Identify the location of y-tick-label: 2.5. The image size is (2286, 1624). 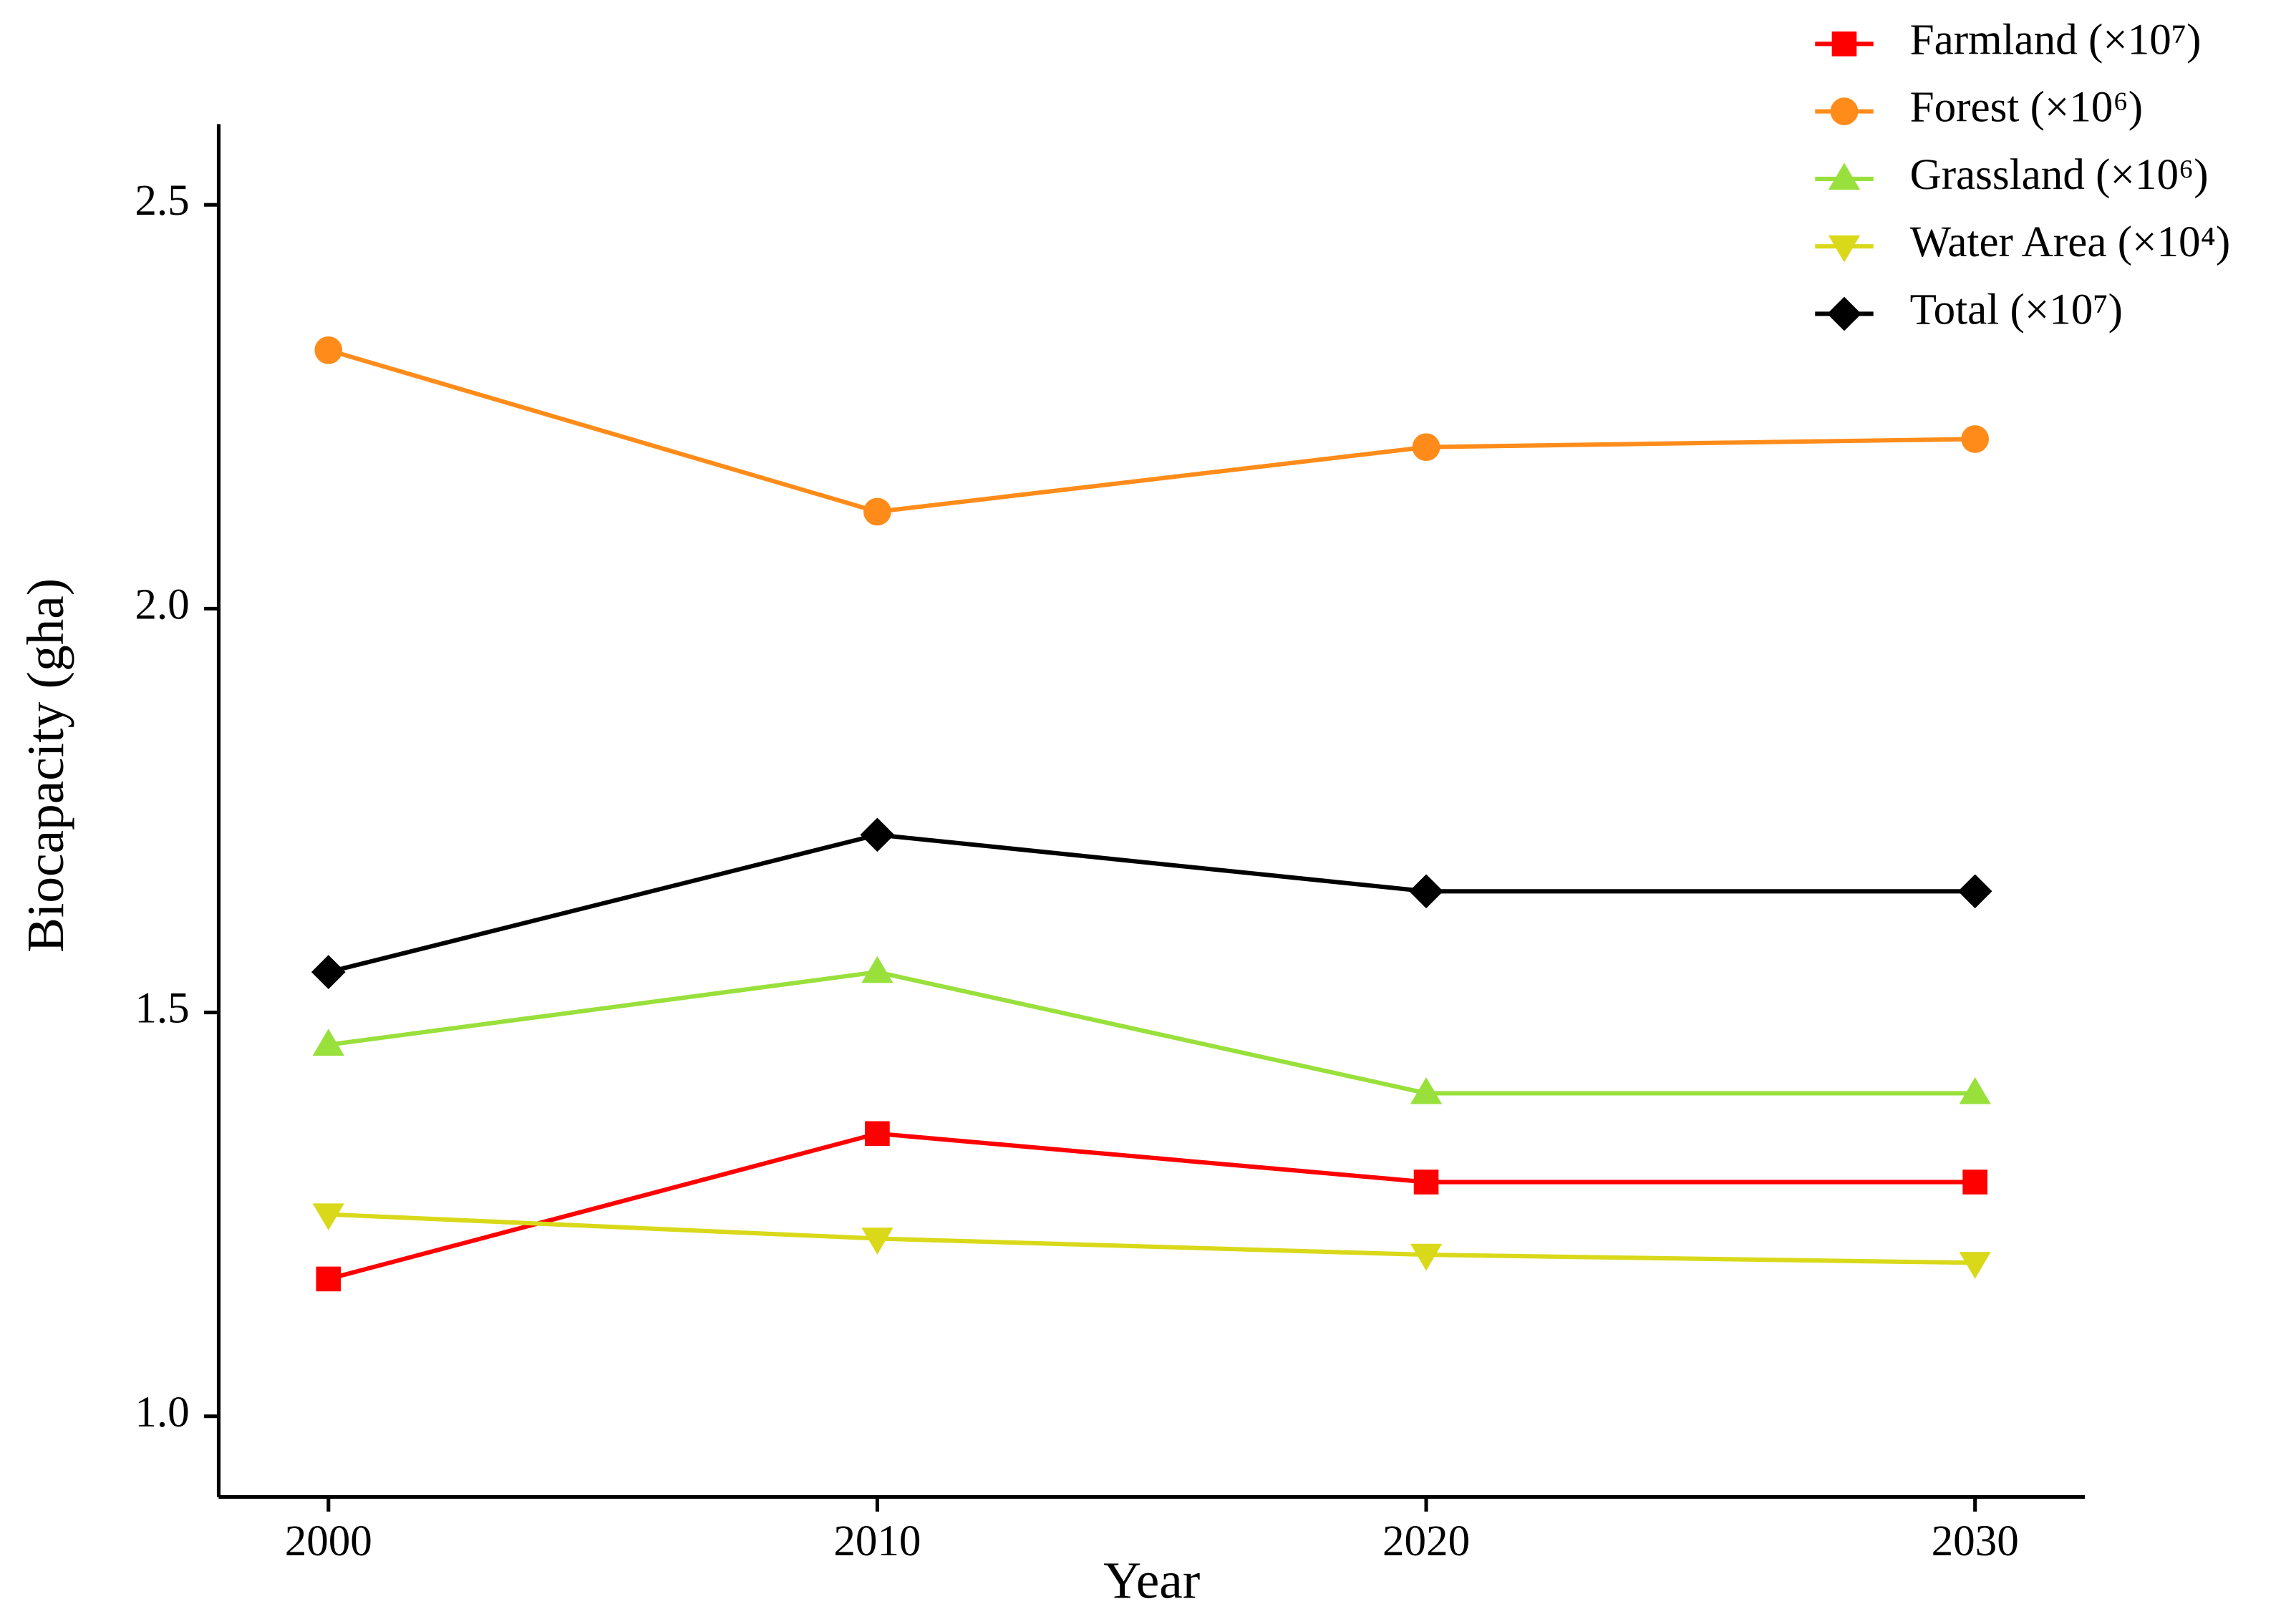
(162, 201).